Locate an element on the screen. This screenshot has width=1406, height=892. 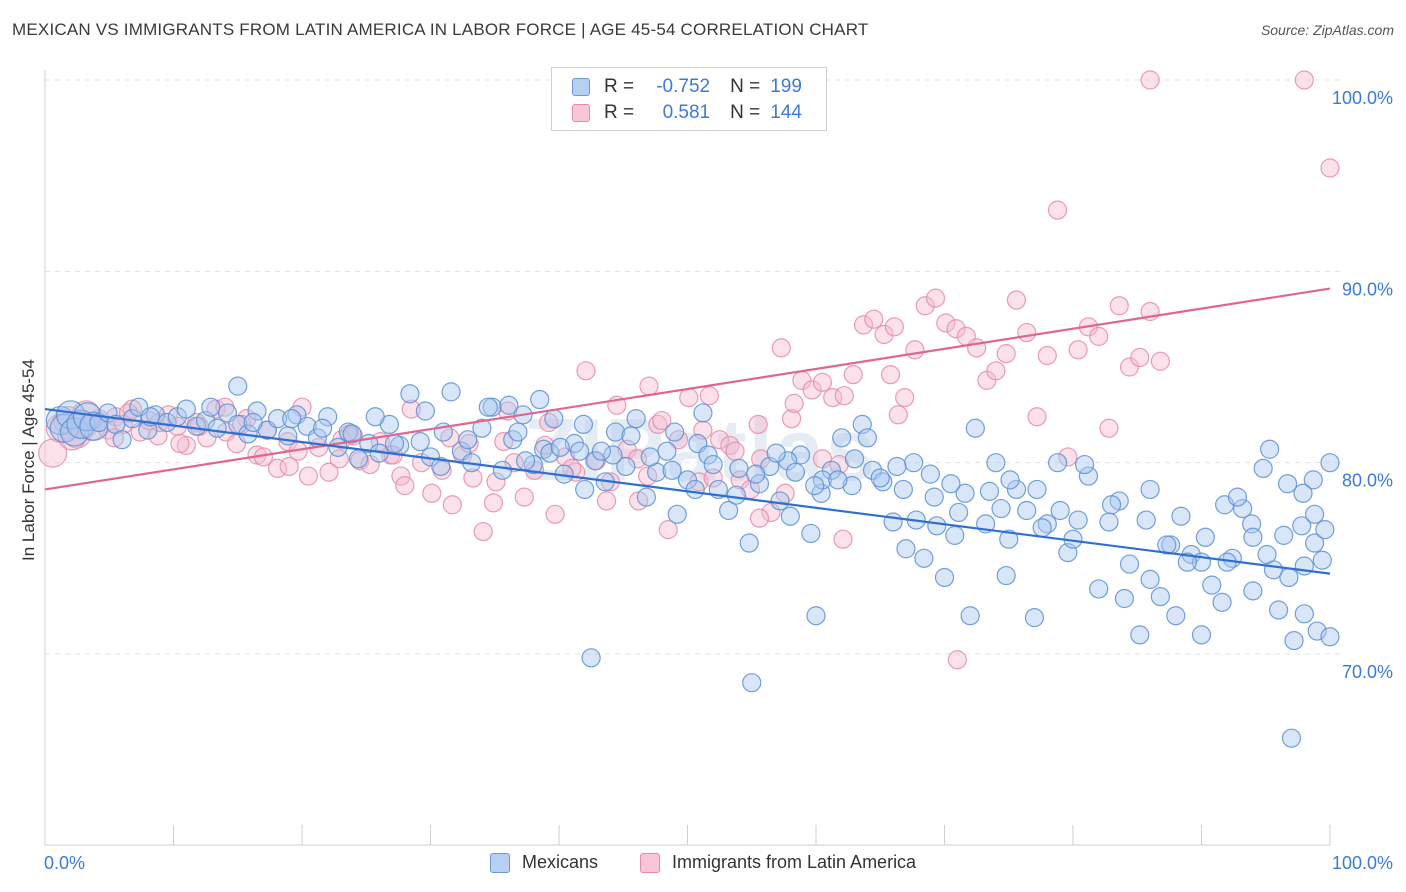
n-value: 199 is located at coordinates (786, 86).